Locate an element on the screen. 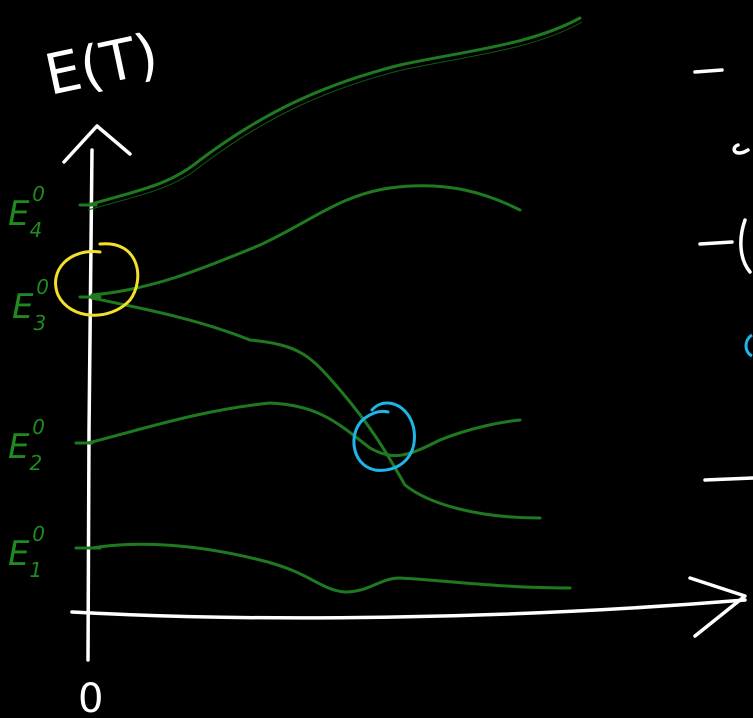 This screenshot has width=753, height=718. label-part: 4 is located at coordinates (35, 230).